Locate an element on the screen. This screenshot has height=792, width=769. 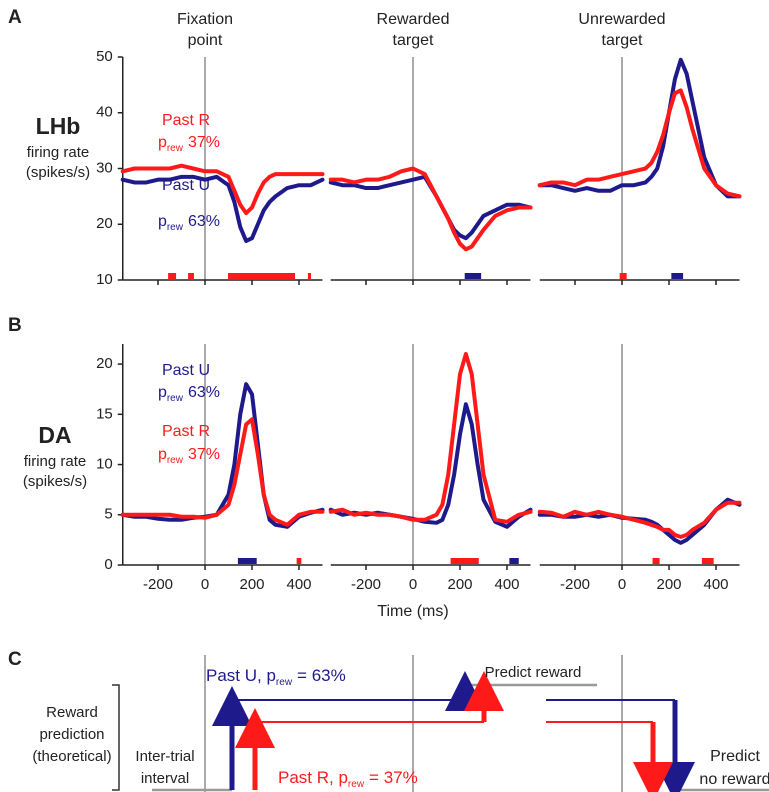
bracket is located at coordinates (116, 737).